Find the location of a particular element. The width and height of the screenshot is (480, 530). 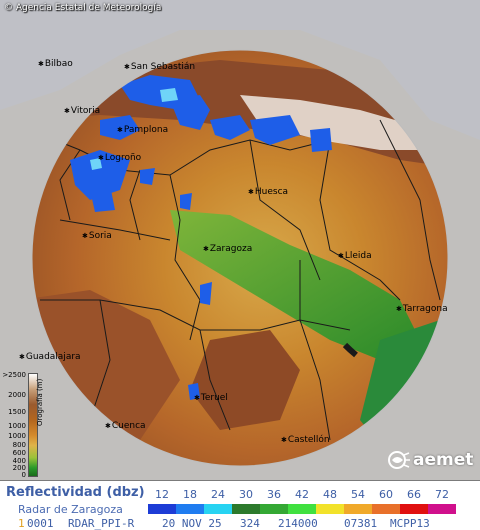

city-soria: Soria is located at coordinates (97, 236).